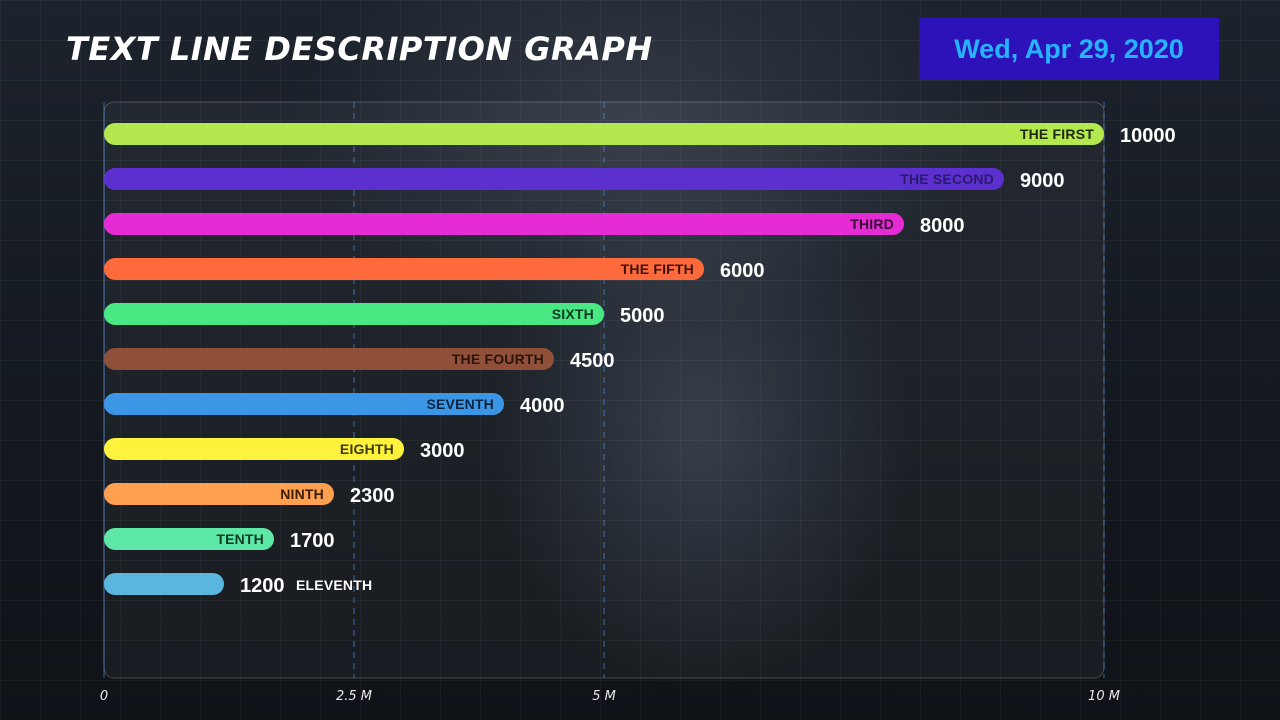 This screenshot has width=1280, height=720. I want to click on bar-category-label-3: THIRD, so click(872, 224).